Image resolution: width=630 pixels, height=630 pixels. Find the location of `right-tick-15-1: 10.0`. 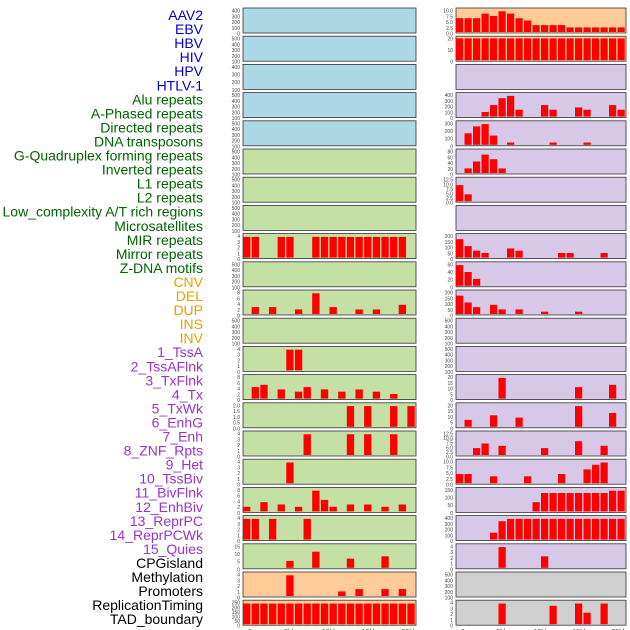

right-tick-15-1: 10.0 is located at coordinates (448, 439).